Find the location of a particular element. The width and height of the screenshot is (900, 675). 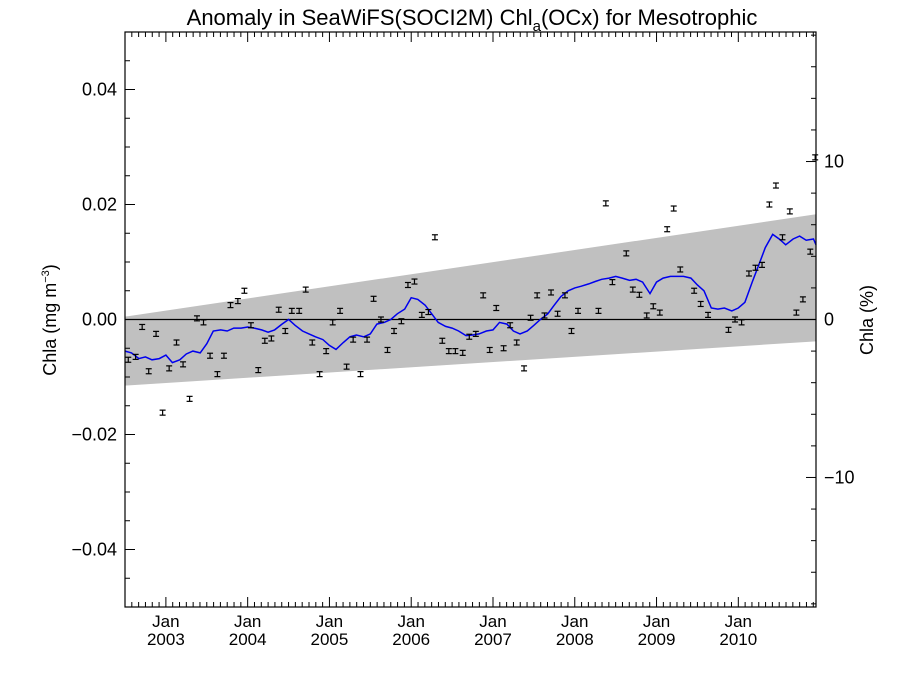

chart-title-subscript: a is located at coordinates (537, 26).